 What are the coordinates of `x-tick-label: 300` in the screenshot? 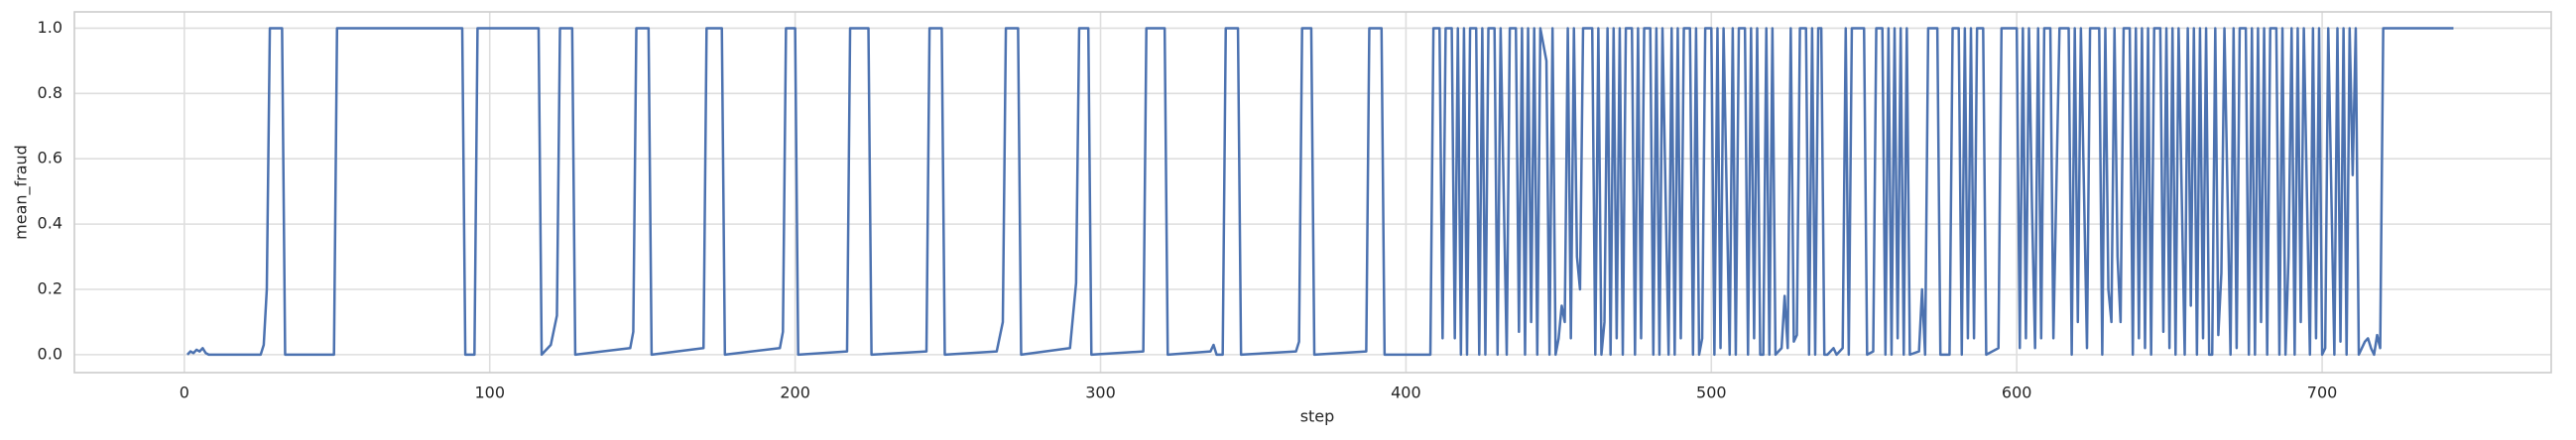 It's located at (1100, 393).